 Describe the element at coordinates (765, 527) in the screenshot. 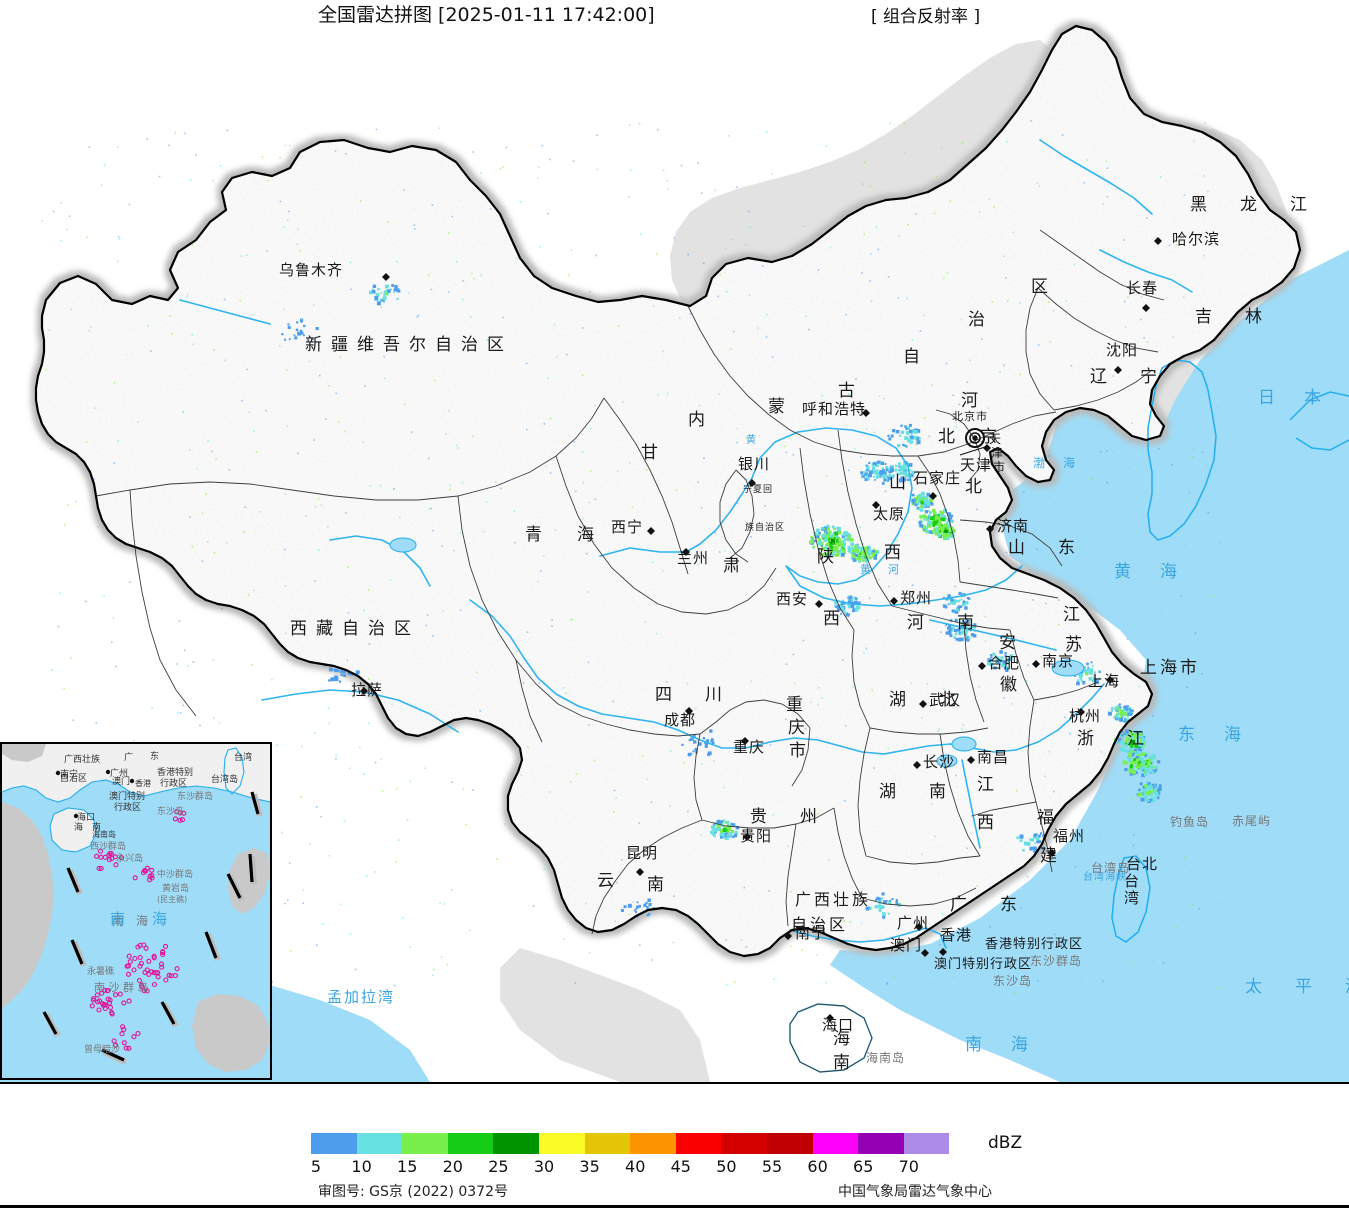

I see `province-label-55: 族自治区` at that location.